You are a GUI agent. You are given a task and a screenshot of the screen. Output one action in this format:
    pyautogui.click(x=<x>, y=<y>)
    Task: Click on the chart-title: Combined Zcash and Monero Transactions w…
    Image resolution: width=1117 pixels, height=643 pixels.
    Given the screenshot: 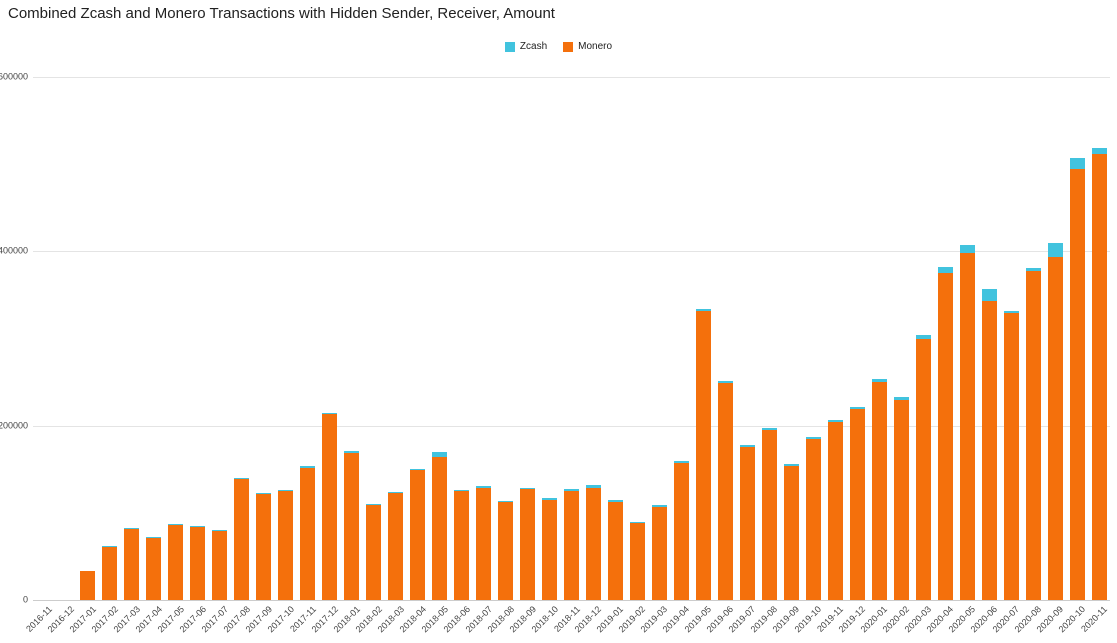 What is the action you would take?
    pyautogui.click(x=281, y=13)
    